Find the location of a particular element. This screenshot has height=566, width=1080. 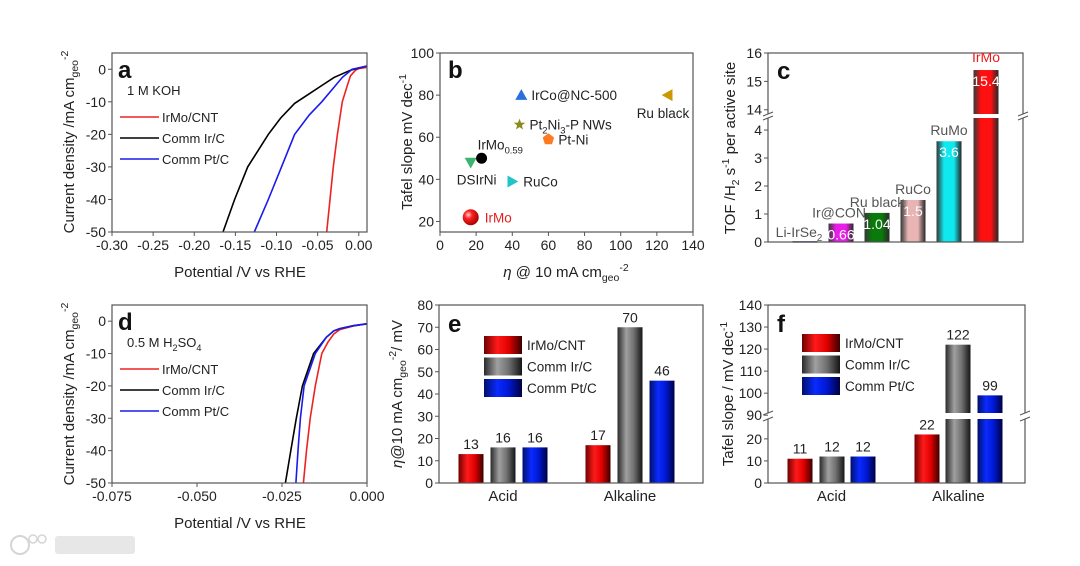

watermark-logo is located at coordinates (72, 544).